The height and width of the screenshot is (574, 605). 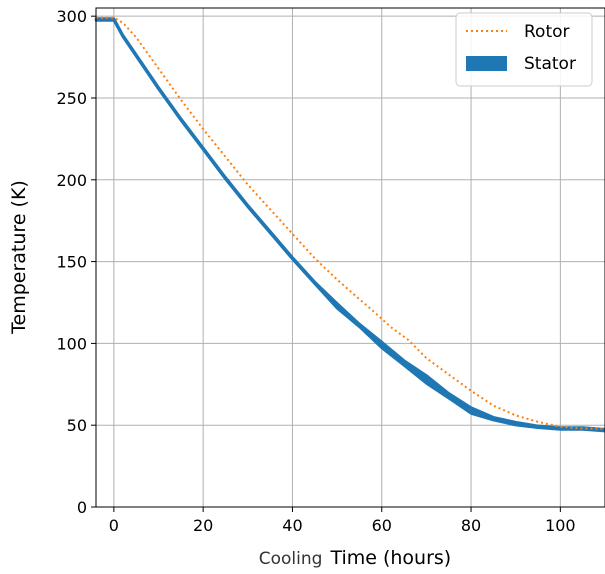 I want to click on legend-stator-label: Stator, so click(x=550, y=64).